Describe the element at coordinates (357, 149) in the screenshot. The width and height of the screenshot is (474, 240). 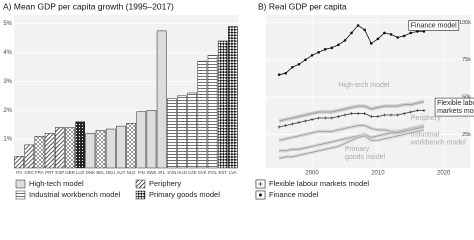
I see `series-label: Primary` at that location.